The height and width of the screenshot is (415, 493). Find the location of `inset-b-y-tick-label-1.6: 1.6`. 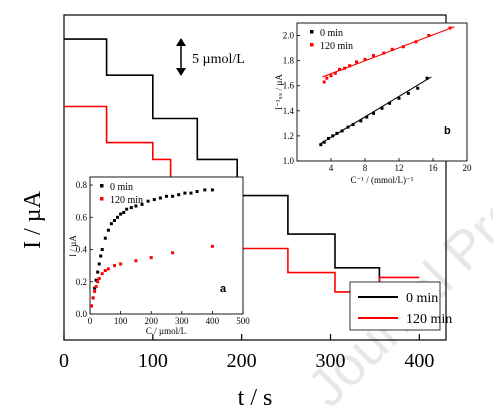

inset-b-y-tick-label-1.6: 1.6 is located at coordinates (289, 86).